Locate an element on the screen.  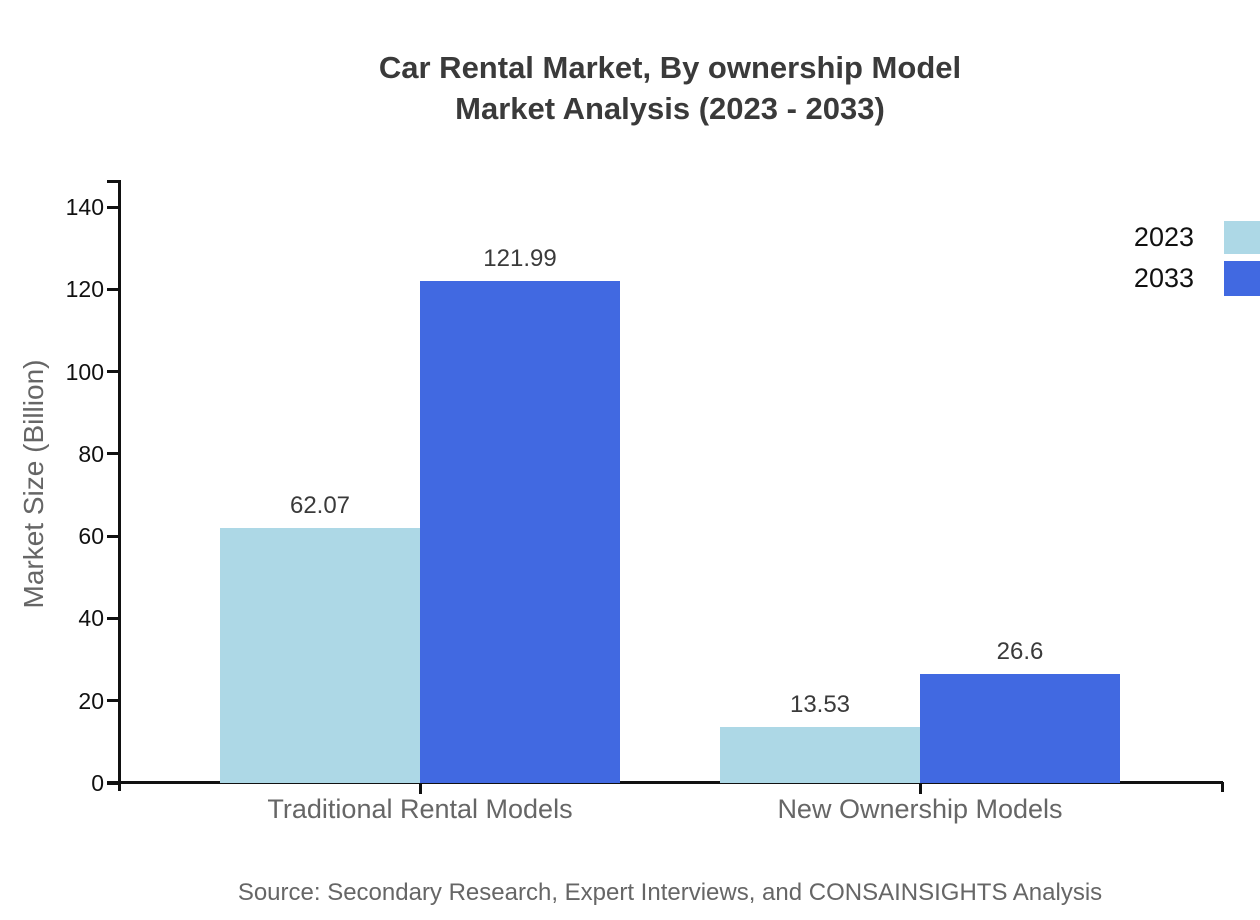
bar-2023-traditional-rental-models is located at coordinates (320, 655).